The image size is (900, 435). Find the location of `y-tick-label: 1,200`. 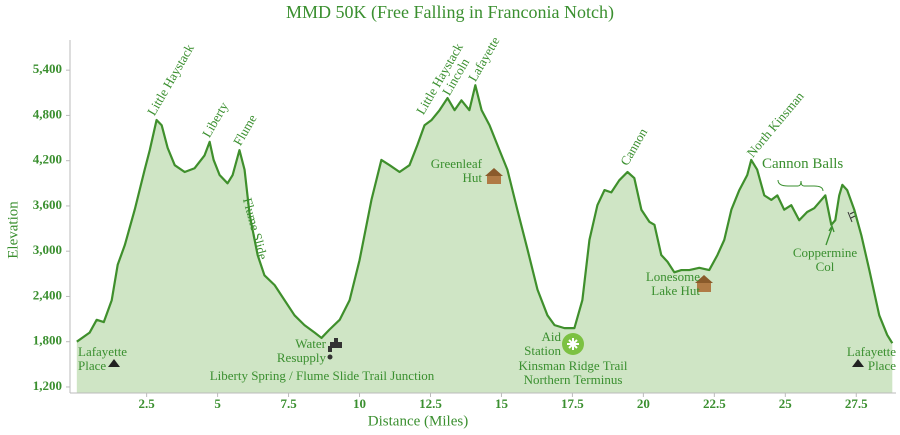

y-tick-label: 1,200 is located at coordinates (47, 385).